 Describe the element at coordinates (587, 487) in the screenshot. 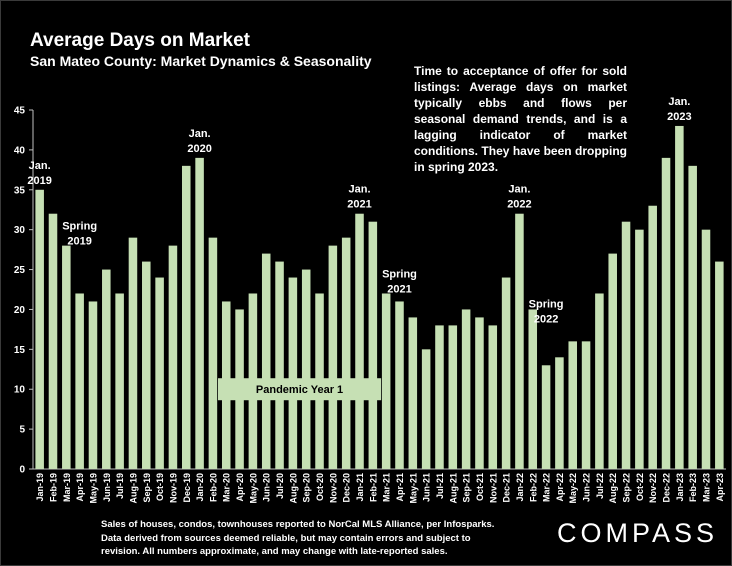

I see `x-tick-label: Jun-22` at that location.